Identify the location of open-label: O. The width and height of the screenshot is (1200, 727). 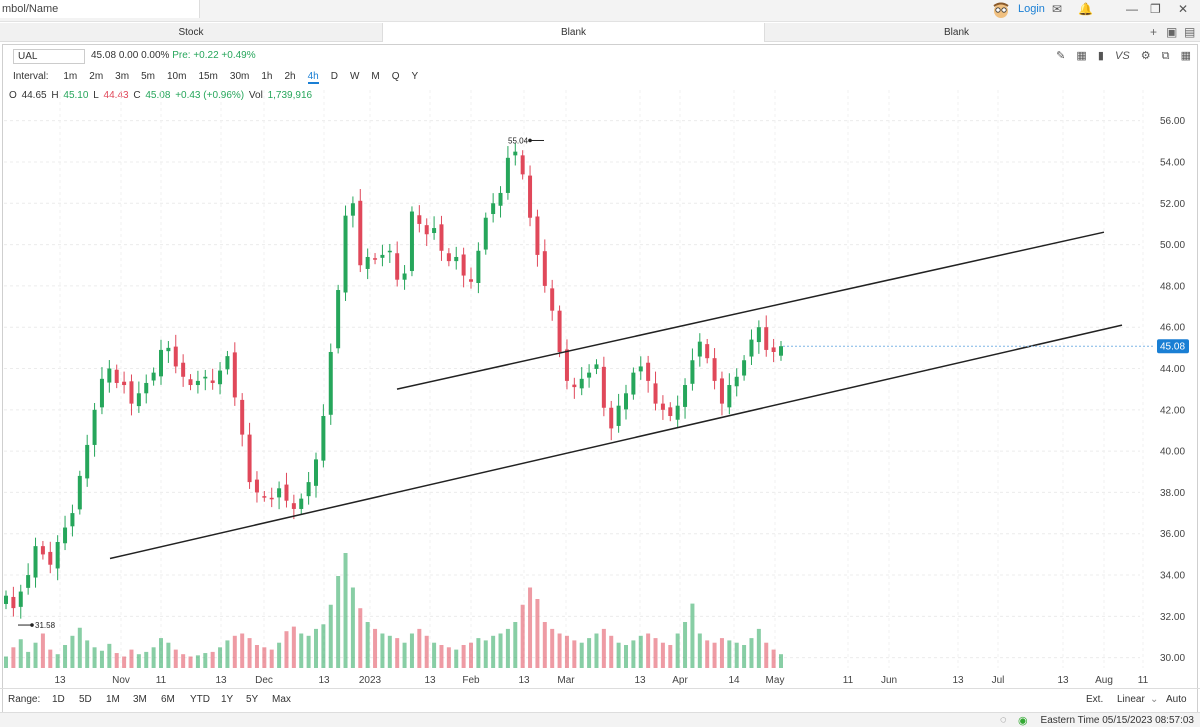
(13, 95).